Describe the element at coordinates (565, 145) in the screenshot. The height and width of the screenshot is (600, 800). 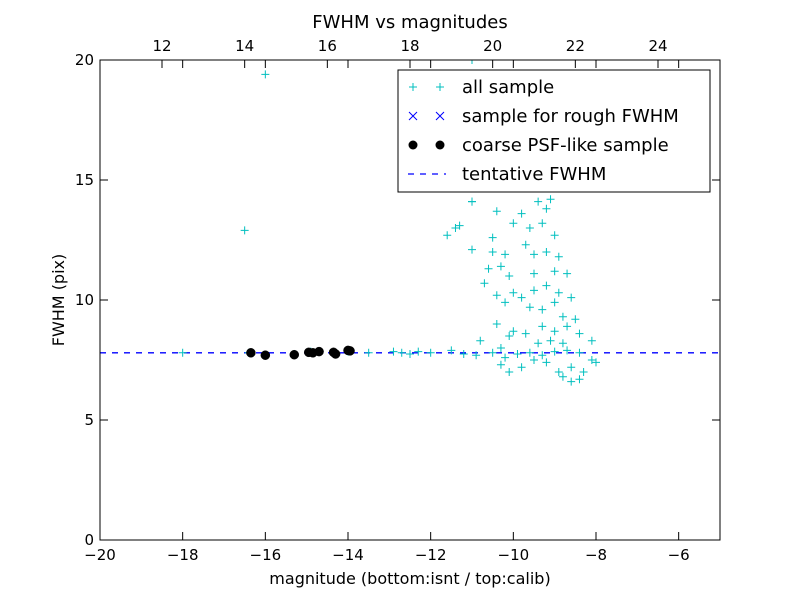
I see `legend-label: coarse PSF-like sample` at that location.